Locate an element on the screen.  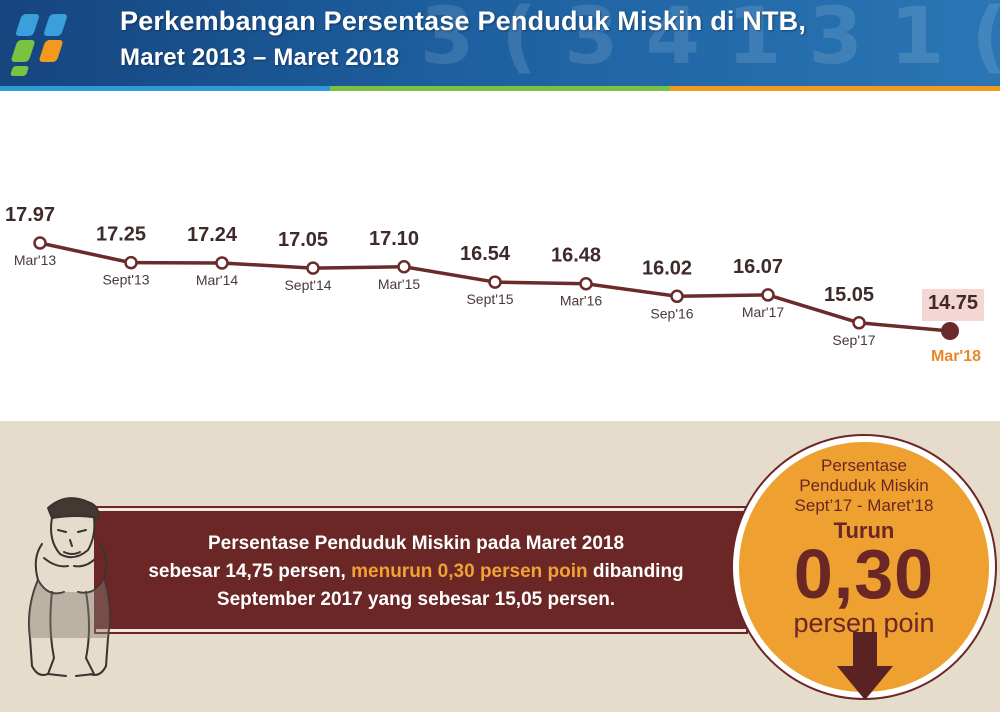
summary-highlight: menurun 0,30 persen poin is located at coordinates (469, 571).